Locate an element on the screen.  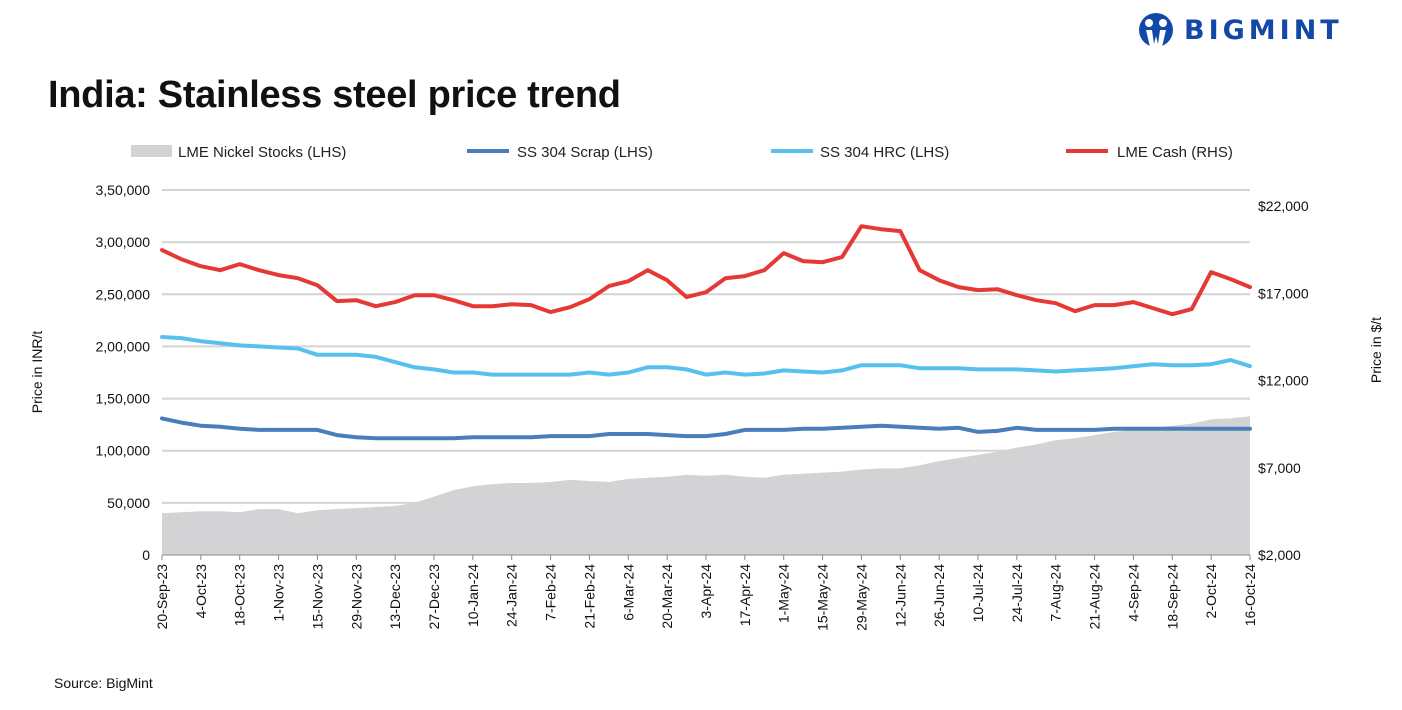
x-tick-label: 17-Apr-24 is located at coordinates (745, 595).